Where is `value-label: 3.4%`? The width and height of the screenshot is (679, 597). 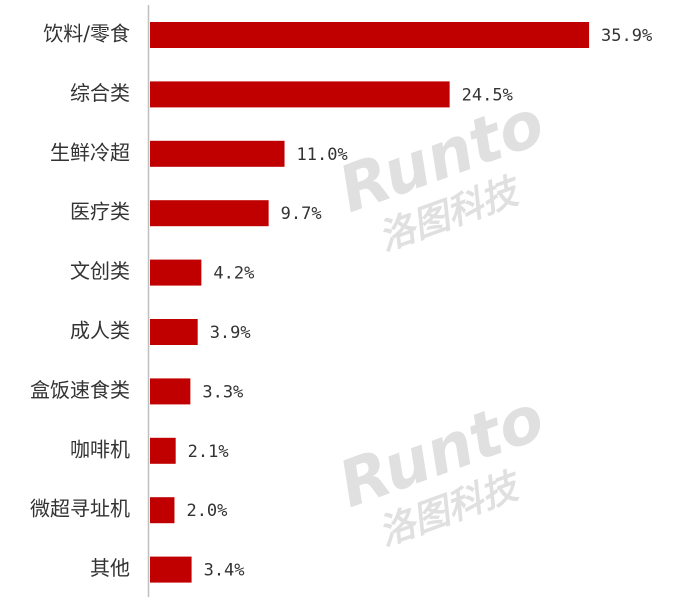 value-label: 3.4% is located at coordinates (224, 571).